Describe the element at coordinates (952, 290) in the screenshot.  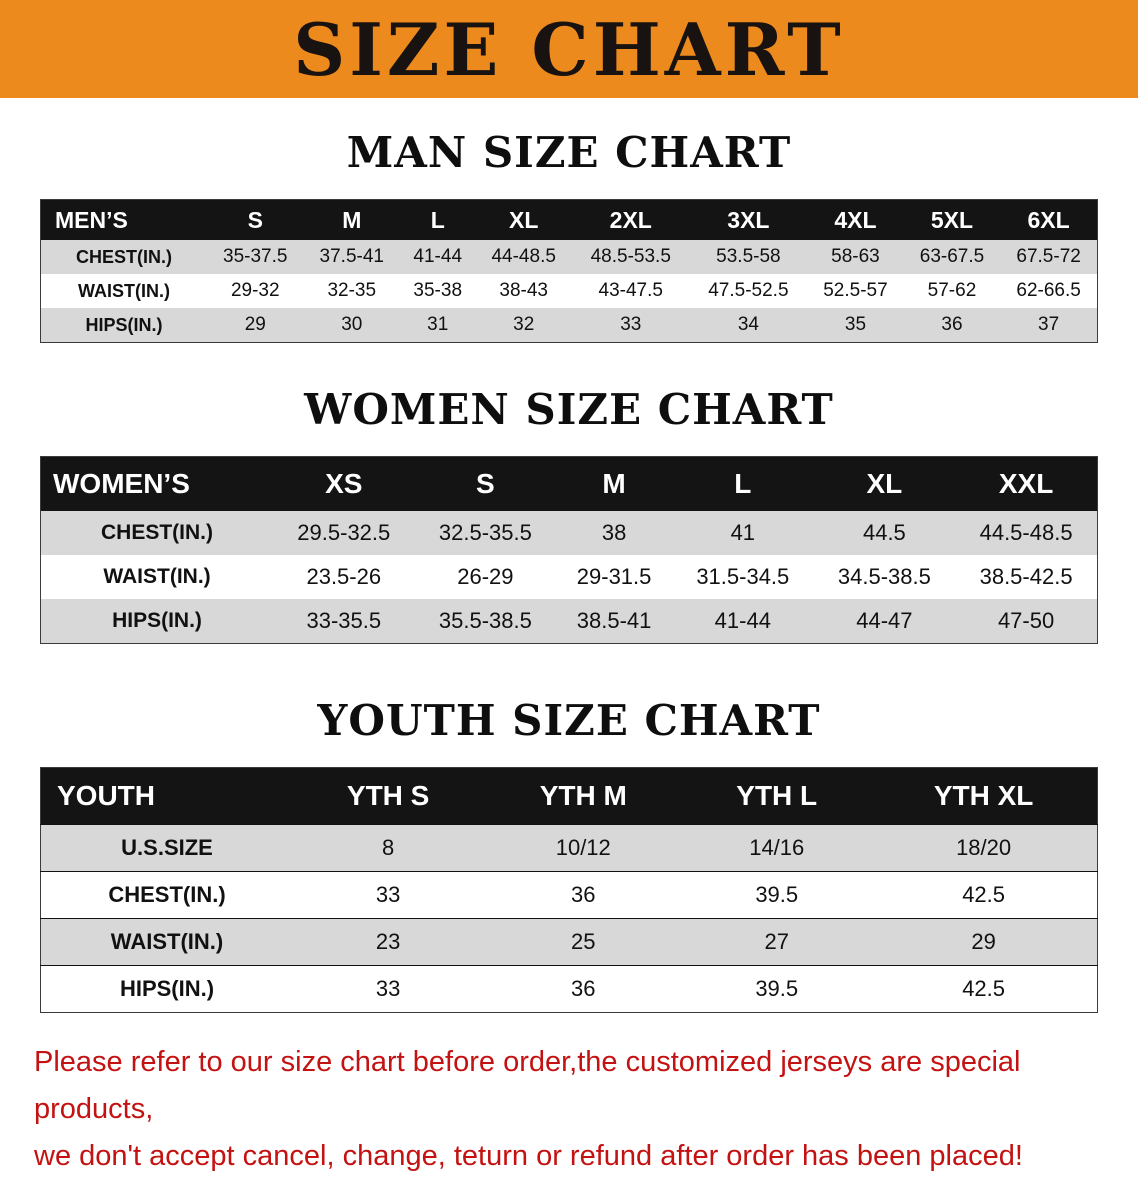
I see `size-value: 57-62` at that location.